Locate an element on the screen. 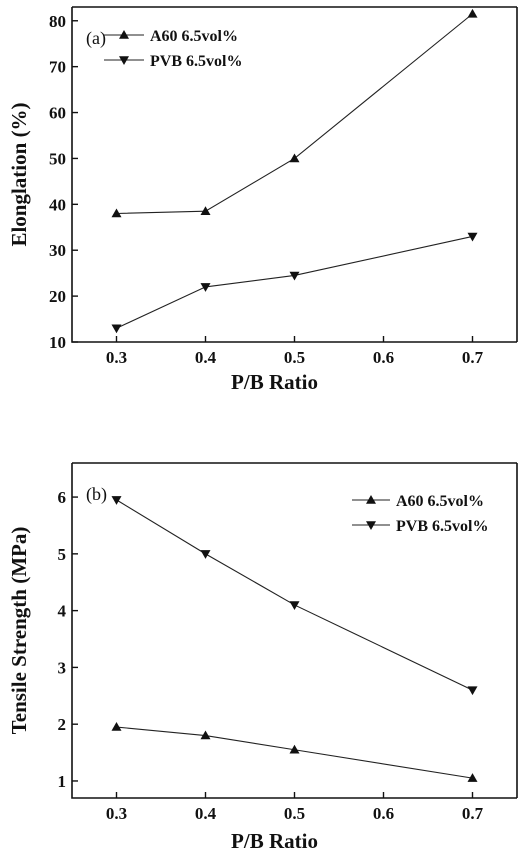 Image resolution: width=521 pixels, height=859 pixels. y-tick-label: 4 is located at coordinates (62, 611).